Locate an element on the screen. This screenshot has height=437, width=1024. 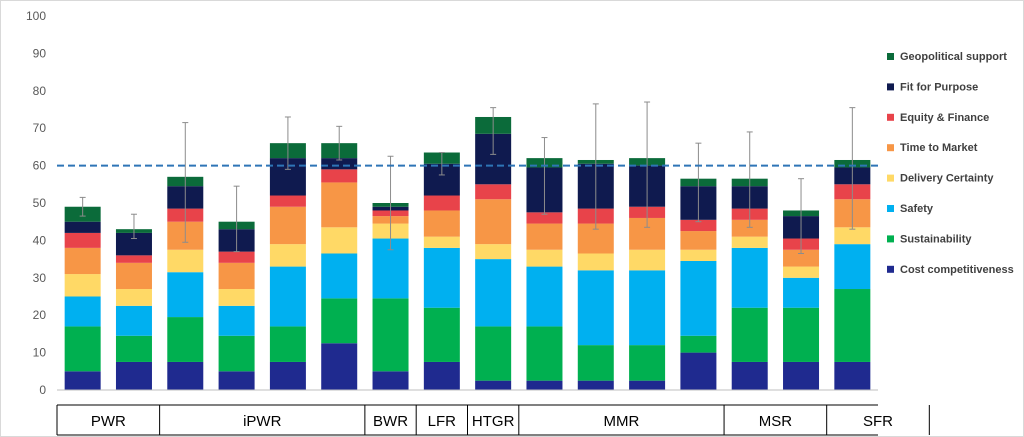
y-tick-label: 20 is located at coordinates (40, 315).